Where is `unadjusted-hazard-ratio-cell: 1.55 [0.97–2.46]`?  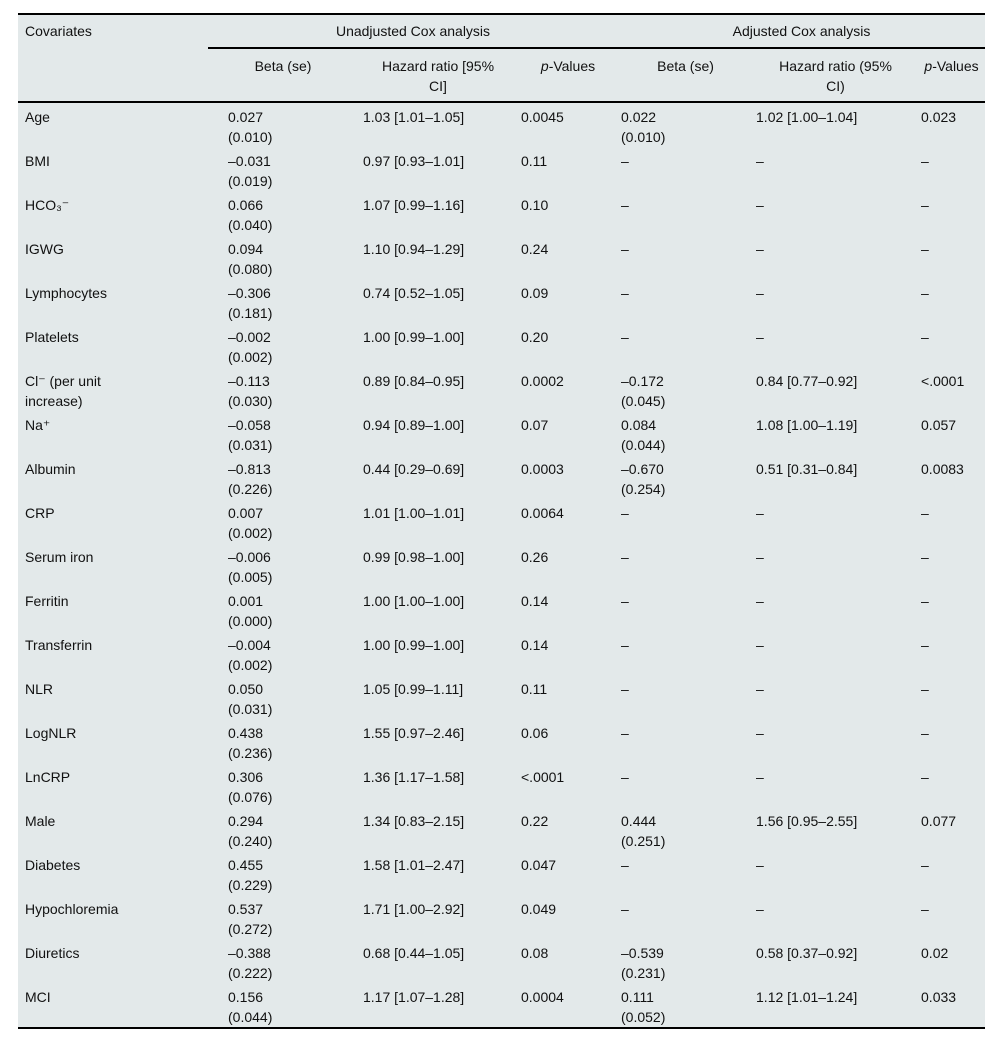 unadjusted-hazard-ratio-cell: 1.55 [0.97–2.46] is located at coordinates (414, 733).